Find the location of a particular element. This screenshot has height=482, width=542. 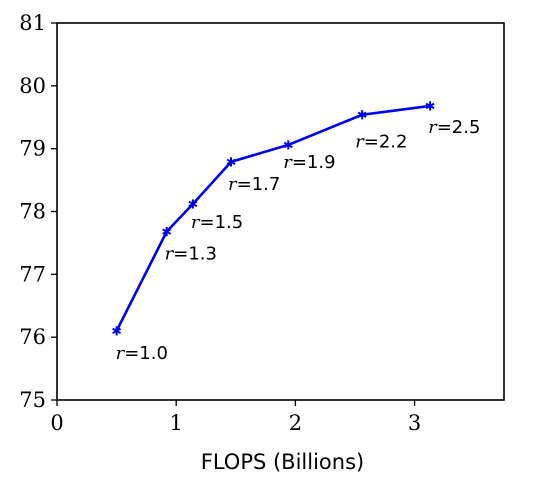

y-tick-label: 77 is located at coordinates (32, 274).